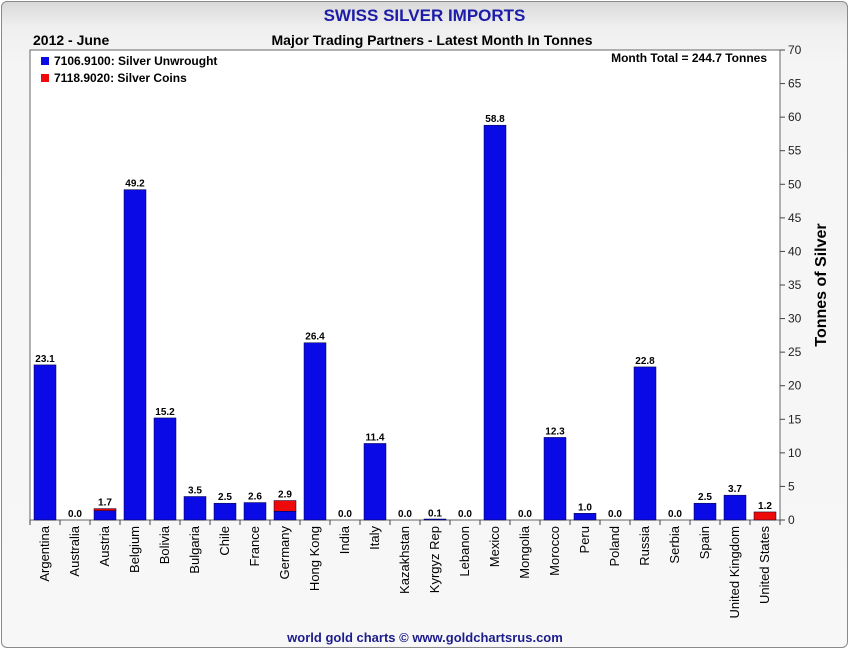 The width and height of the screenshot is (850, 650). What do you see at coordinates (284, 553) in the screenshot?
I see `x-tick-label: Germany` at bounding box center [284, 553].